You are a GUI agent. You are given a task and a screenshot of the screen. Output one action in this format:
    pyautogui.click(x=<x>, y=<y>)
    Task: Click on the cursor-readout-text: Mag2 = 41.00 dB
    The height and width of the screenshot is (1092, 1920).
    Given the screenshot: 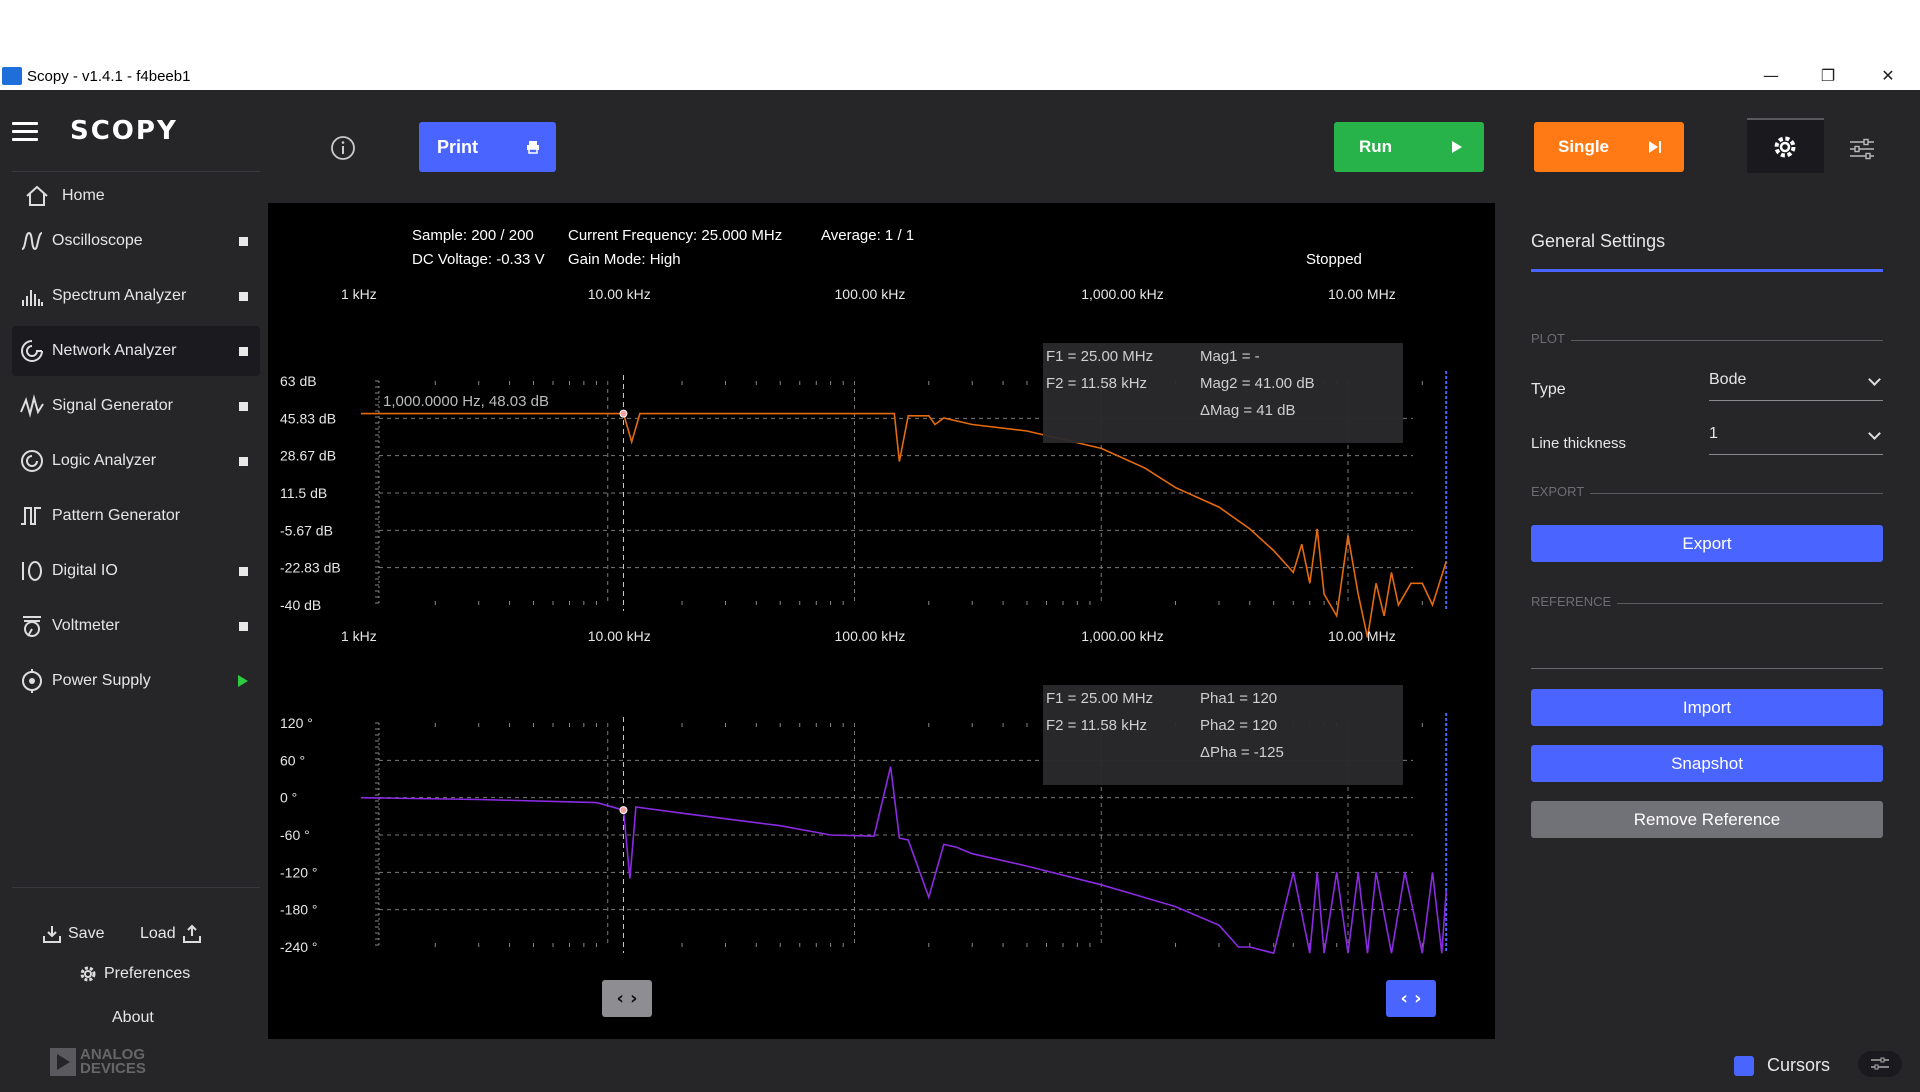 What is the action you would take?
    pyautogui.click(x=1257, y=383)
    